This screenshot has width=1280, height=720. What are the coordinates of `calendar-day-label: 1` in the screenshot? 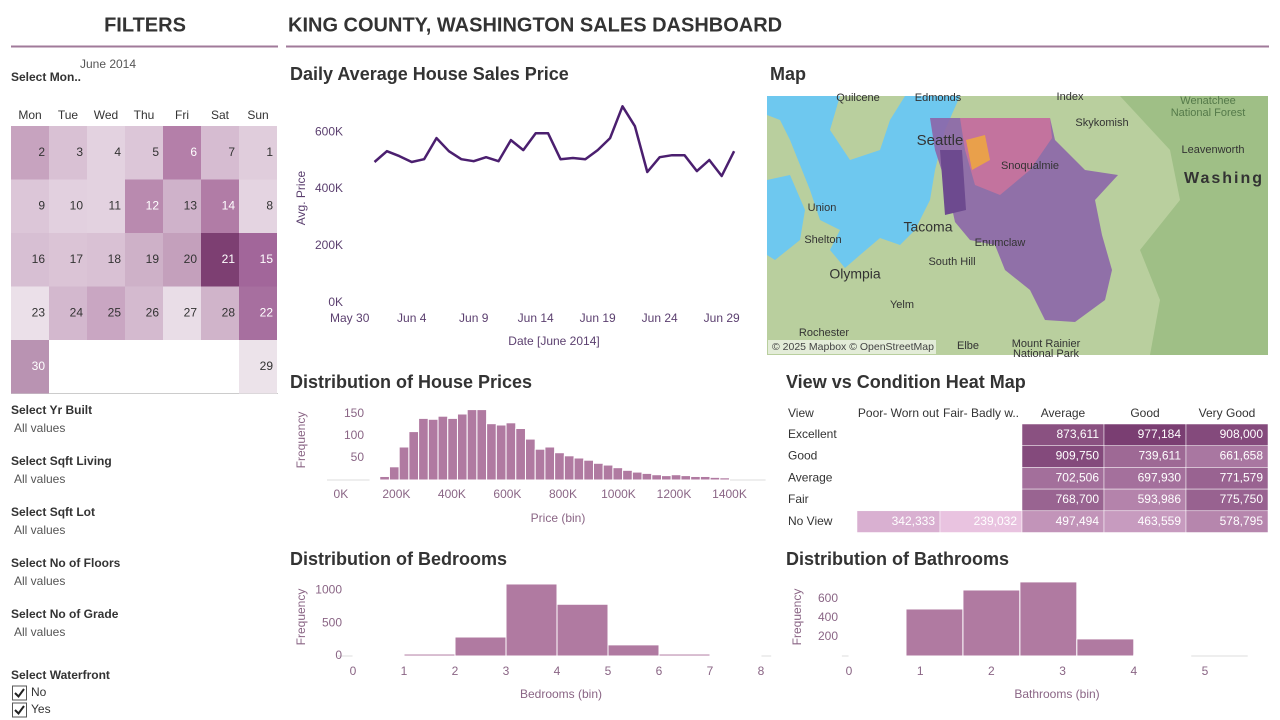 It's located at (269, 152).